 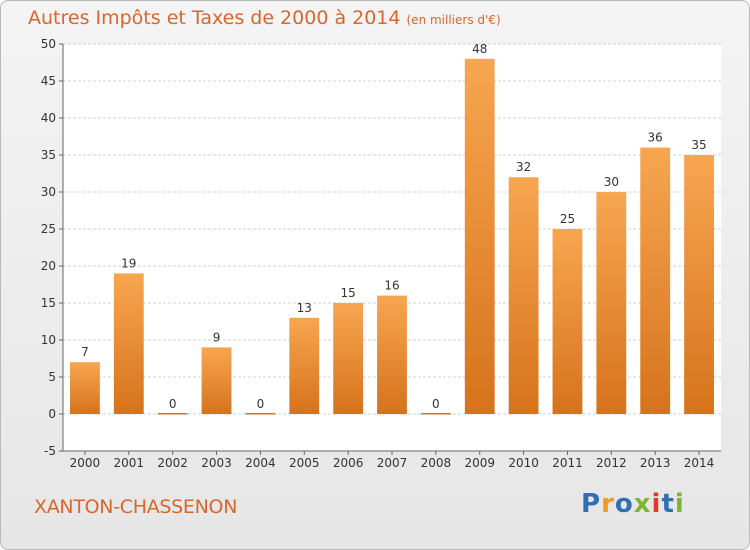 I want to click on x-tick-label: 2004, so click(x=260, y=463).